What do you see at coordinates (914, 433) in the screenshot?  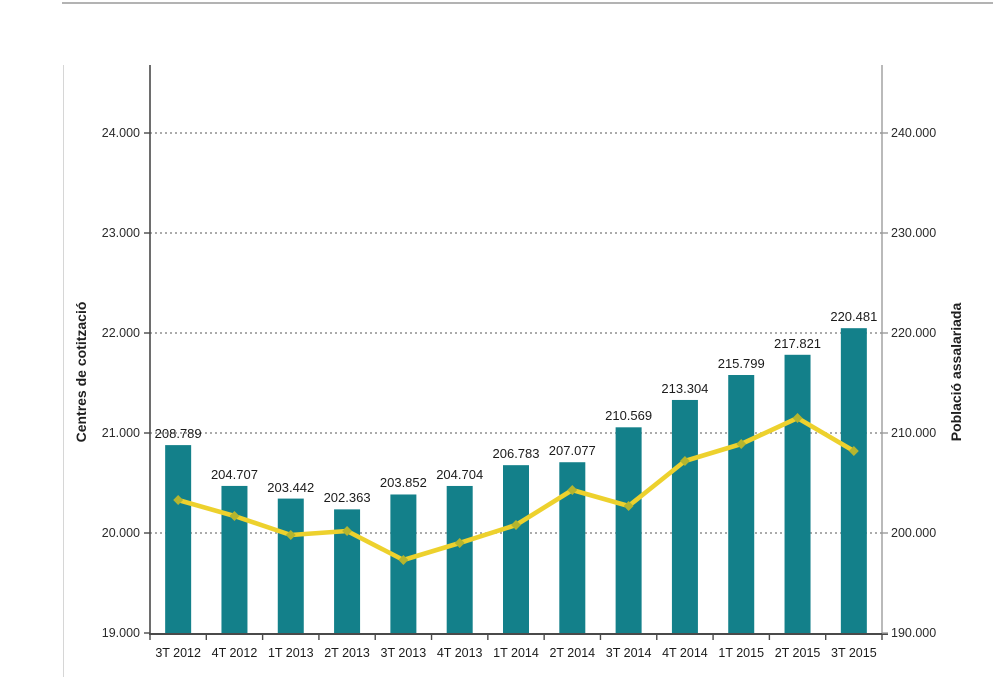 I see `right-axis-tick-label: 210.000` at bounding box center [914, 433].